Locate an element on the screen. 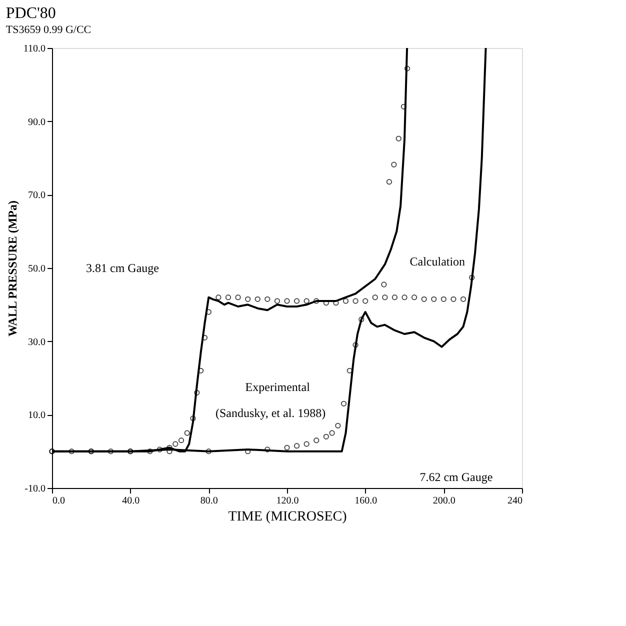 The width and height of the screenshot is (626, 626). chart-title: PDC'80 is located at coordinates (31, 13).